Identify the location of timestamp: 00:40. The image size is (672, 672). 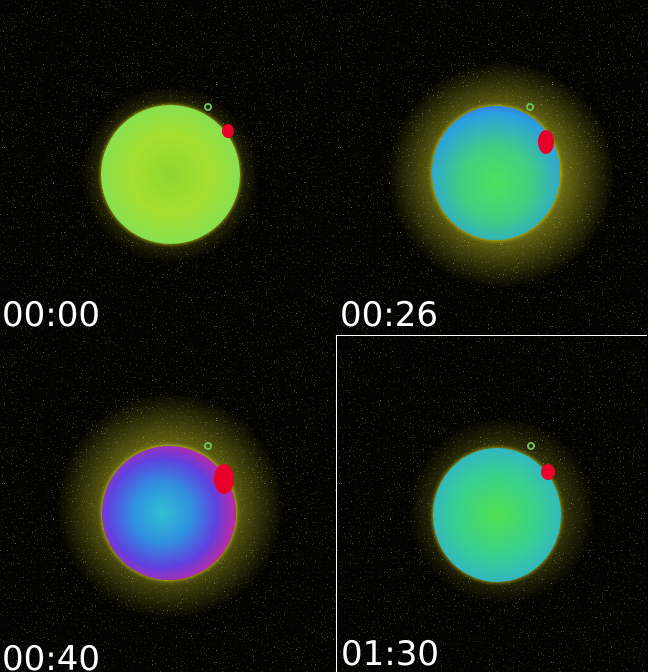
(51, 655).